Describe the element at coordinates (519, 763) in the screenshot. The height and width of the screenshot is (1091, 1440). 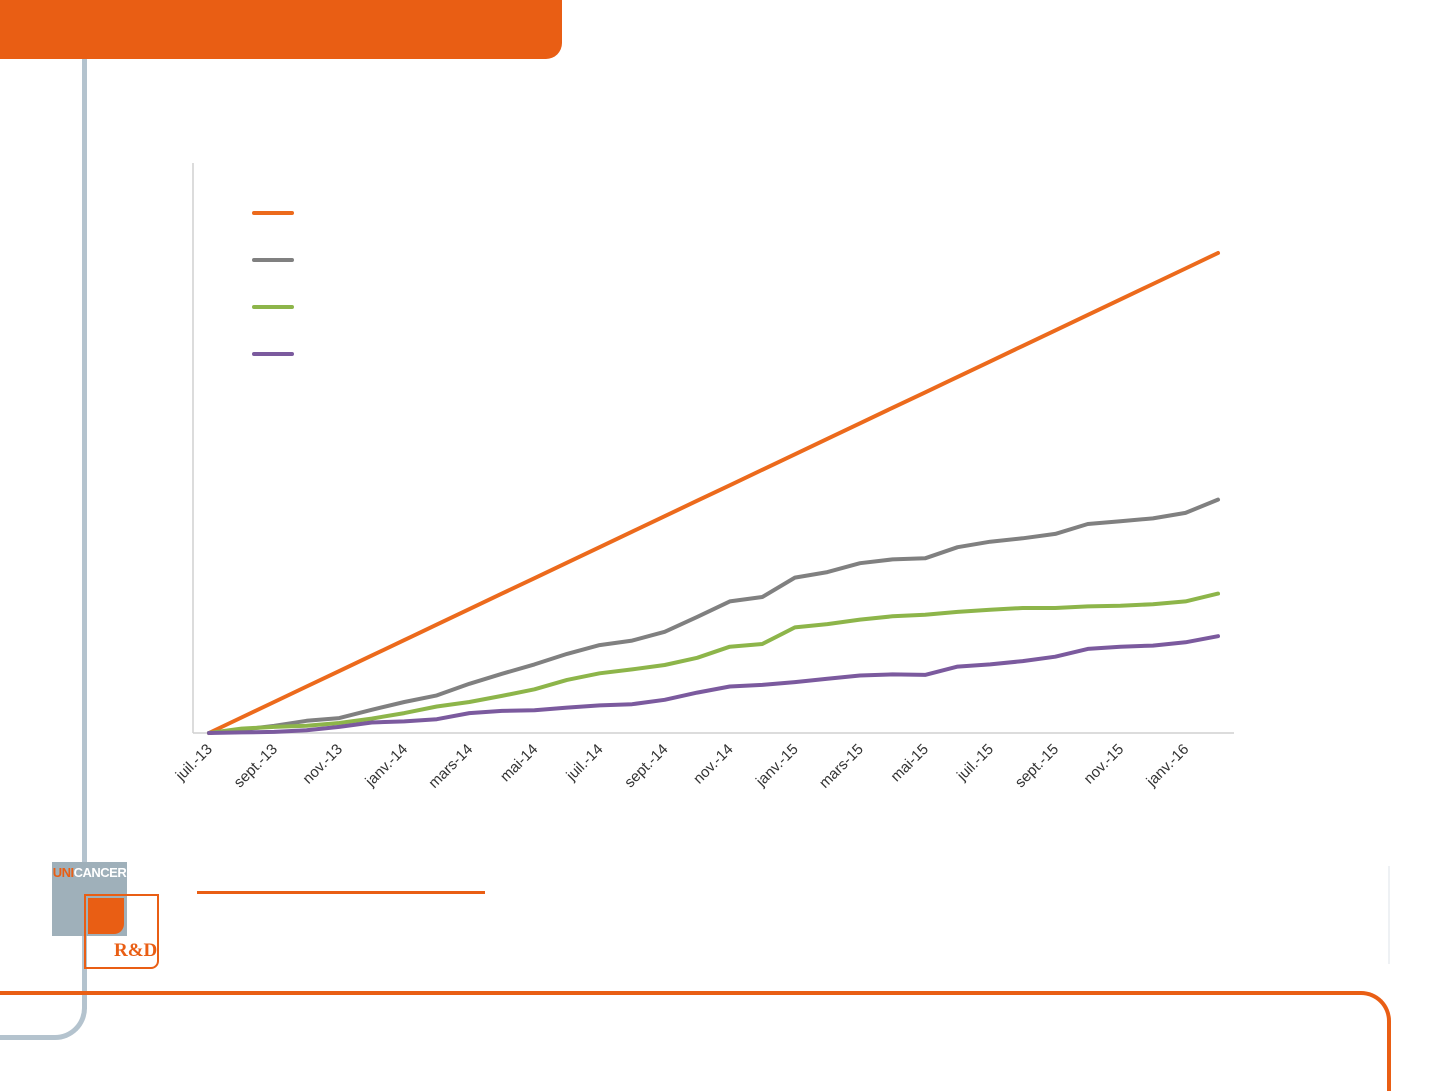
I see `x-tick-label: mai-14` at that location.